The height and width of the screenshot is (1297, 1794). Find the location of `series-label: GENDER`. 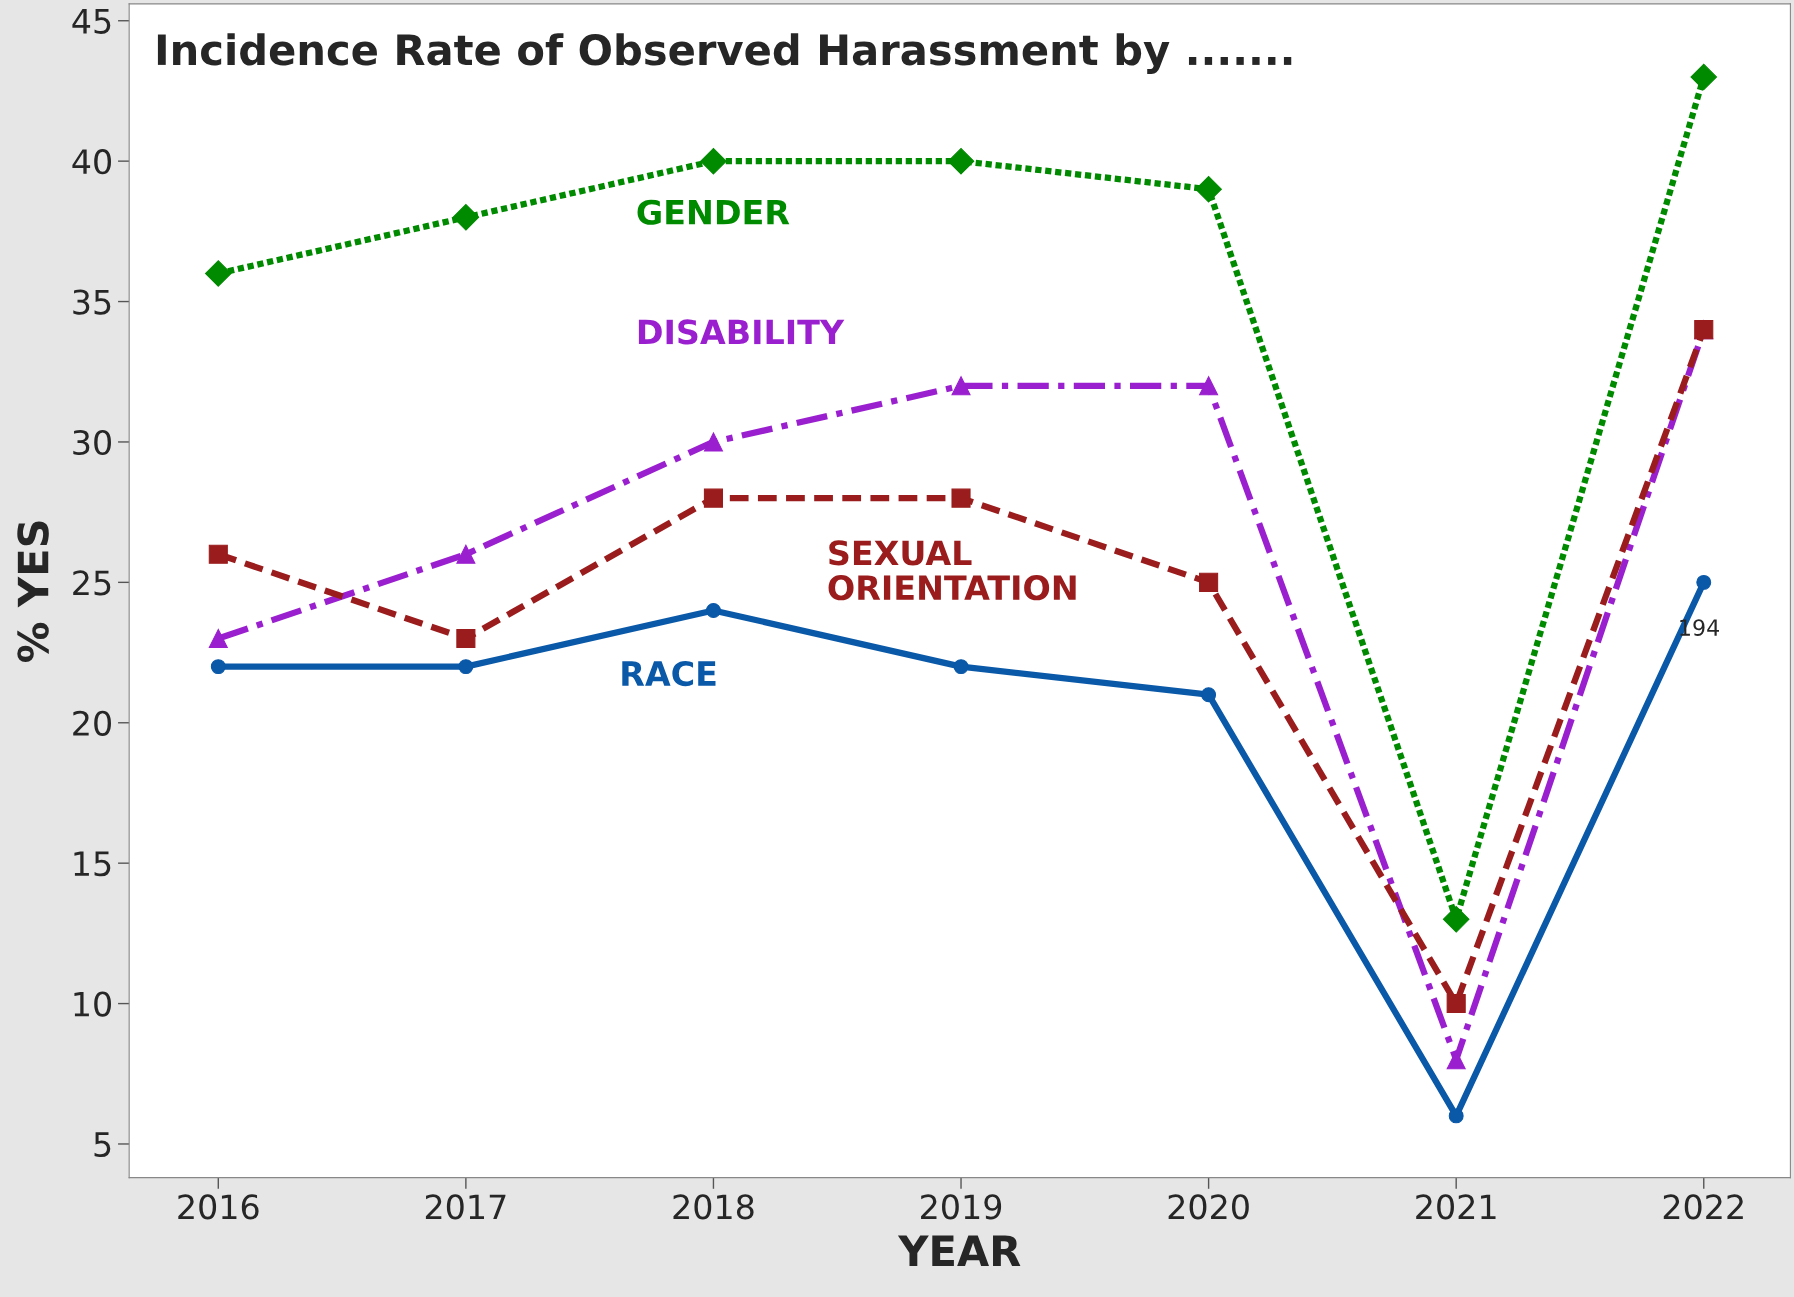

series-label: GENDER is located at coordinates (713, 212).